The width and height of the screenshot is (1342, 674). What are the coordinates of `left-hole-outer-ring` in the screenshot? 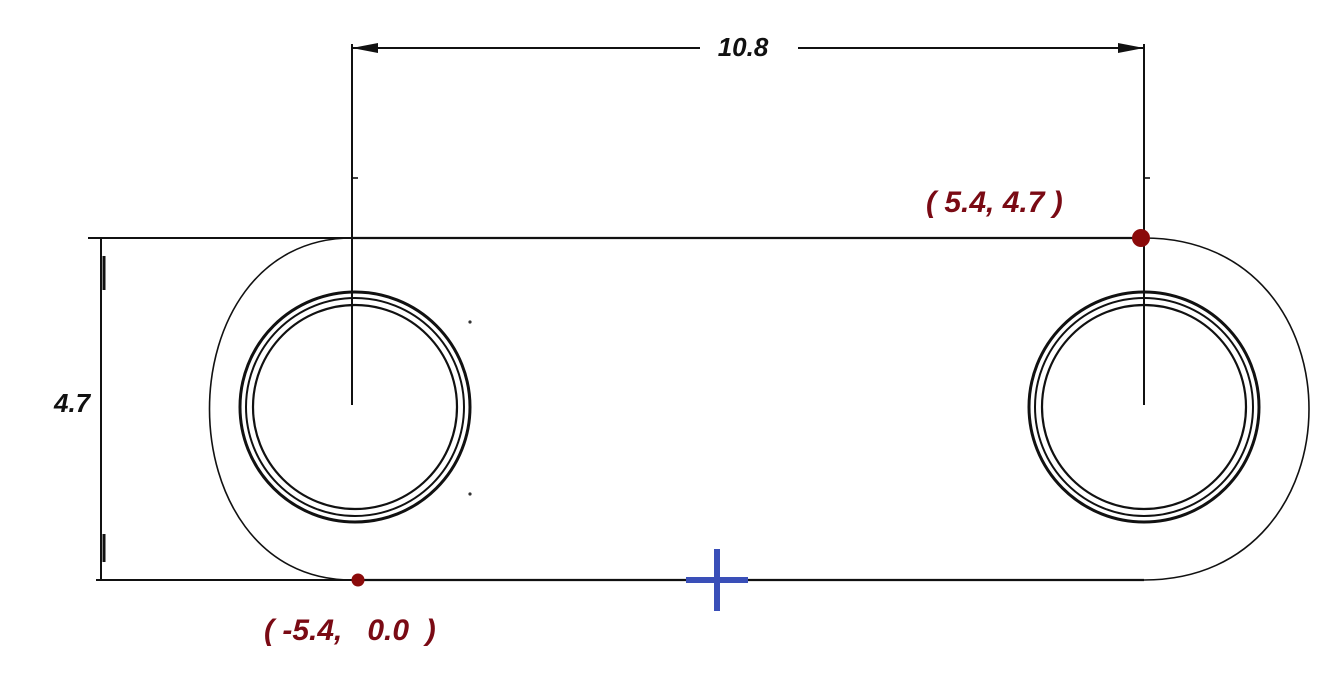 It's located at (355, 407).